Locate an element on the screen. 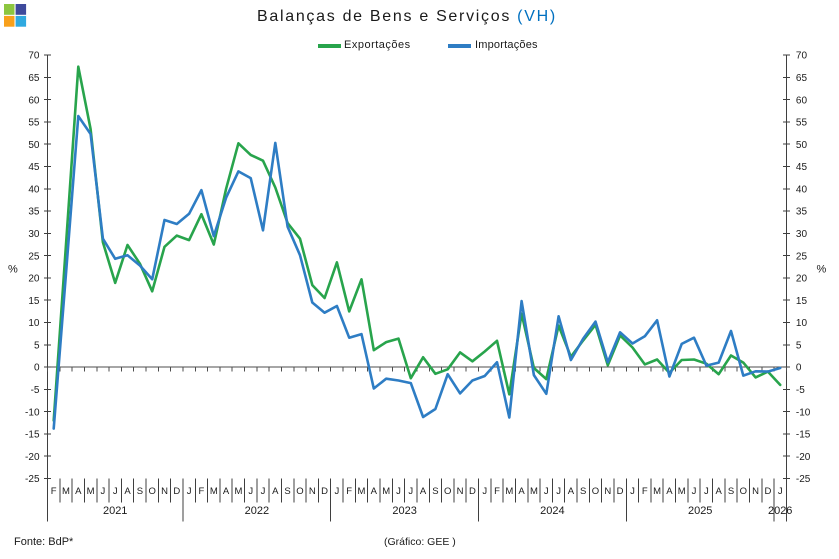 This screenshot has height=559, width=839. svg-text: 2022 is located at coordinates (257, 511).